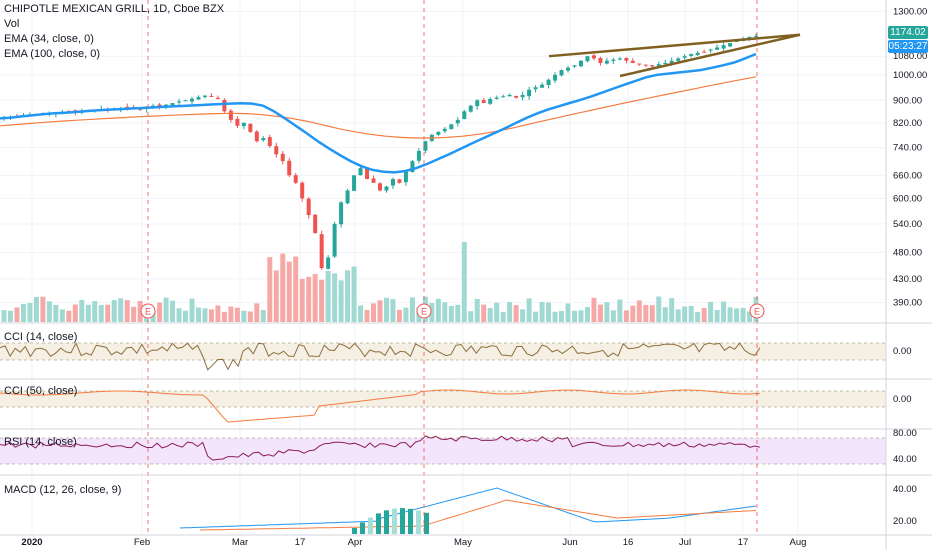 The image size is (932, 550). Describe the element at coordinates (40, 442) in the screenshot. I see `rsi-label: RSI (14, close)` at that location.